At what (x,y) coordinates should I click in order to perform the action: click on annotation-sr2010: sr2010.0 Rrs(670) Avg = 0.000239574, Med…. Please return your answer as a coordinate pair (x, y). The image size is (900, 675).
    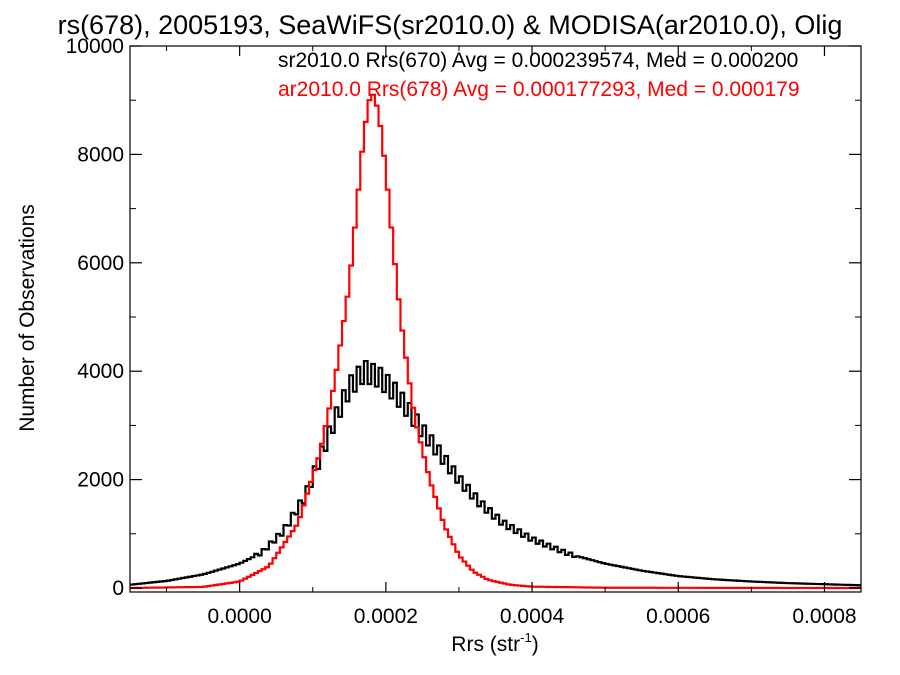
    Looking at the image, I should click on (538, 60).